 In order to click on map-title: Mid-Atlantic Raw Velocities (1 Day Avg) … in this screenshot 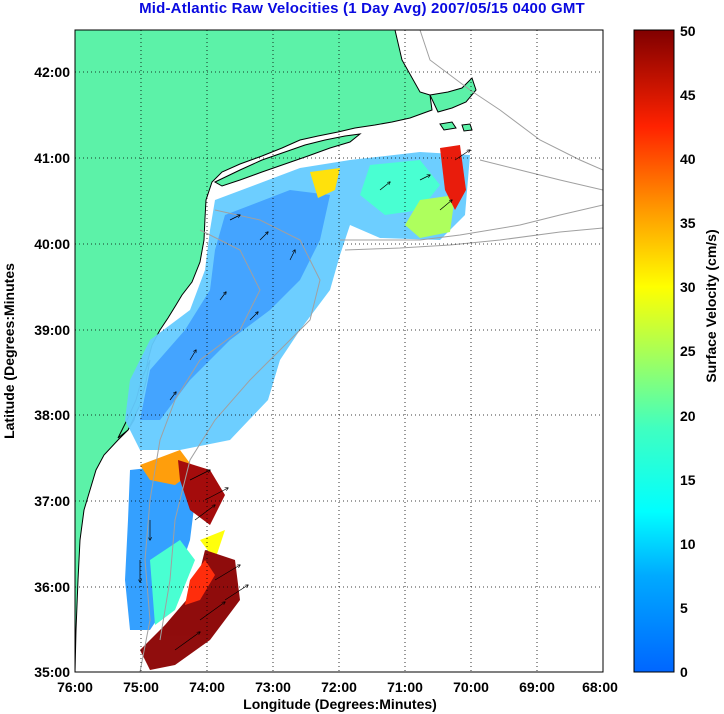, I will do `click(362, 8)`.